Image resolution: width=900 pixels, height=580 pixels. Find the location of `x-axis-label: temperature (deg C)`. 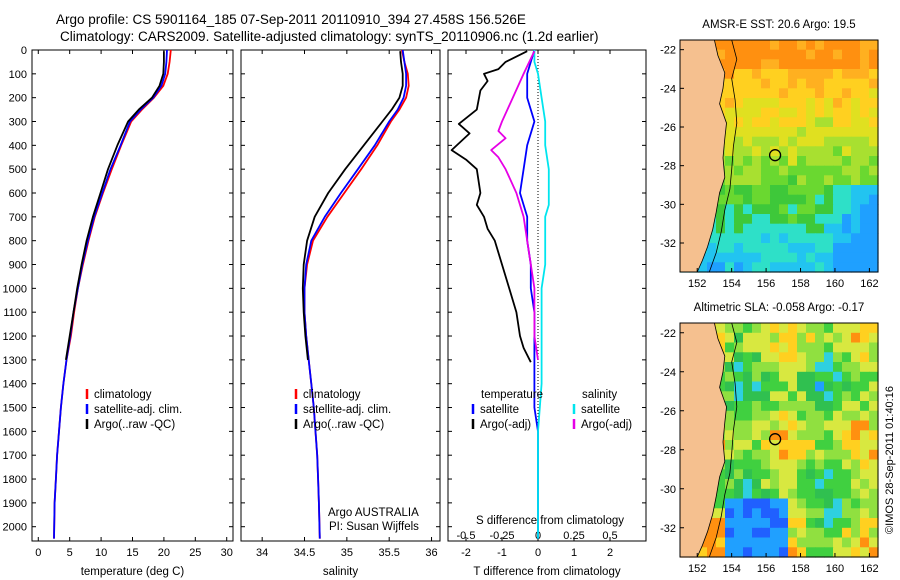

x-axis-label: temperature (deg C) is located at coordinates (133, 572).